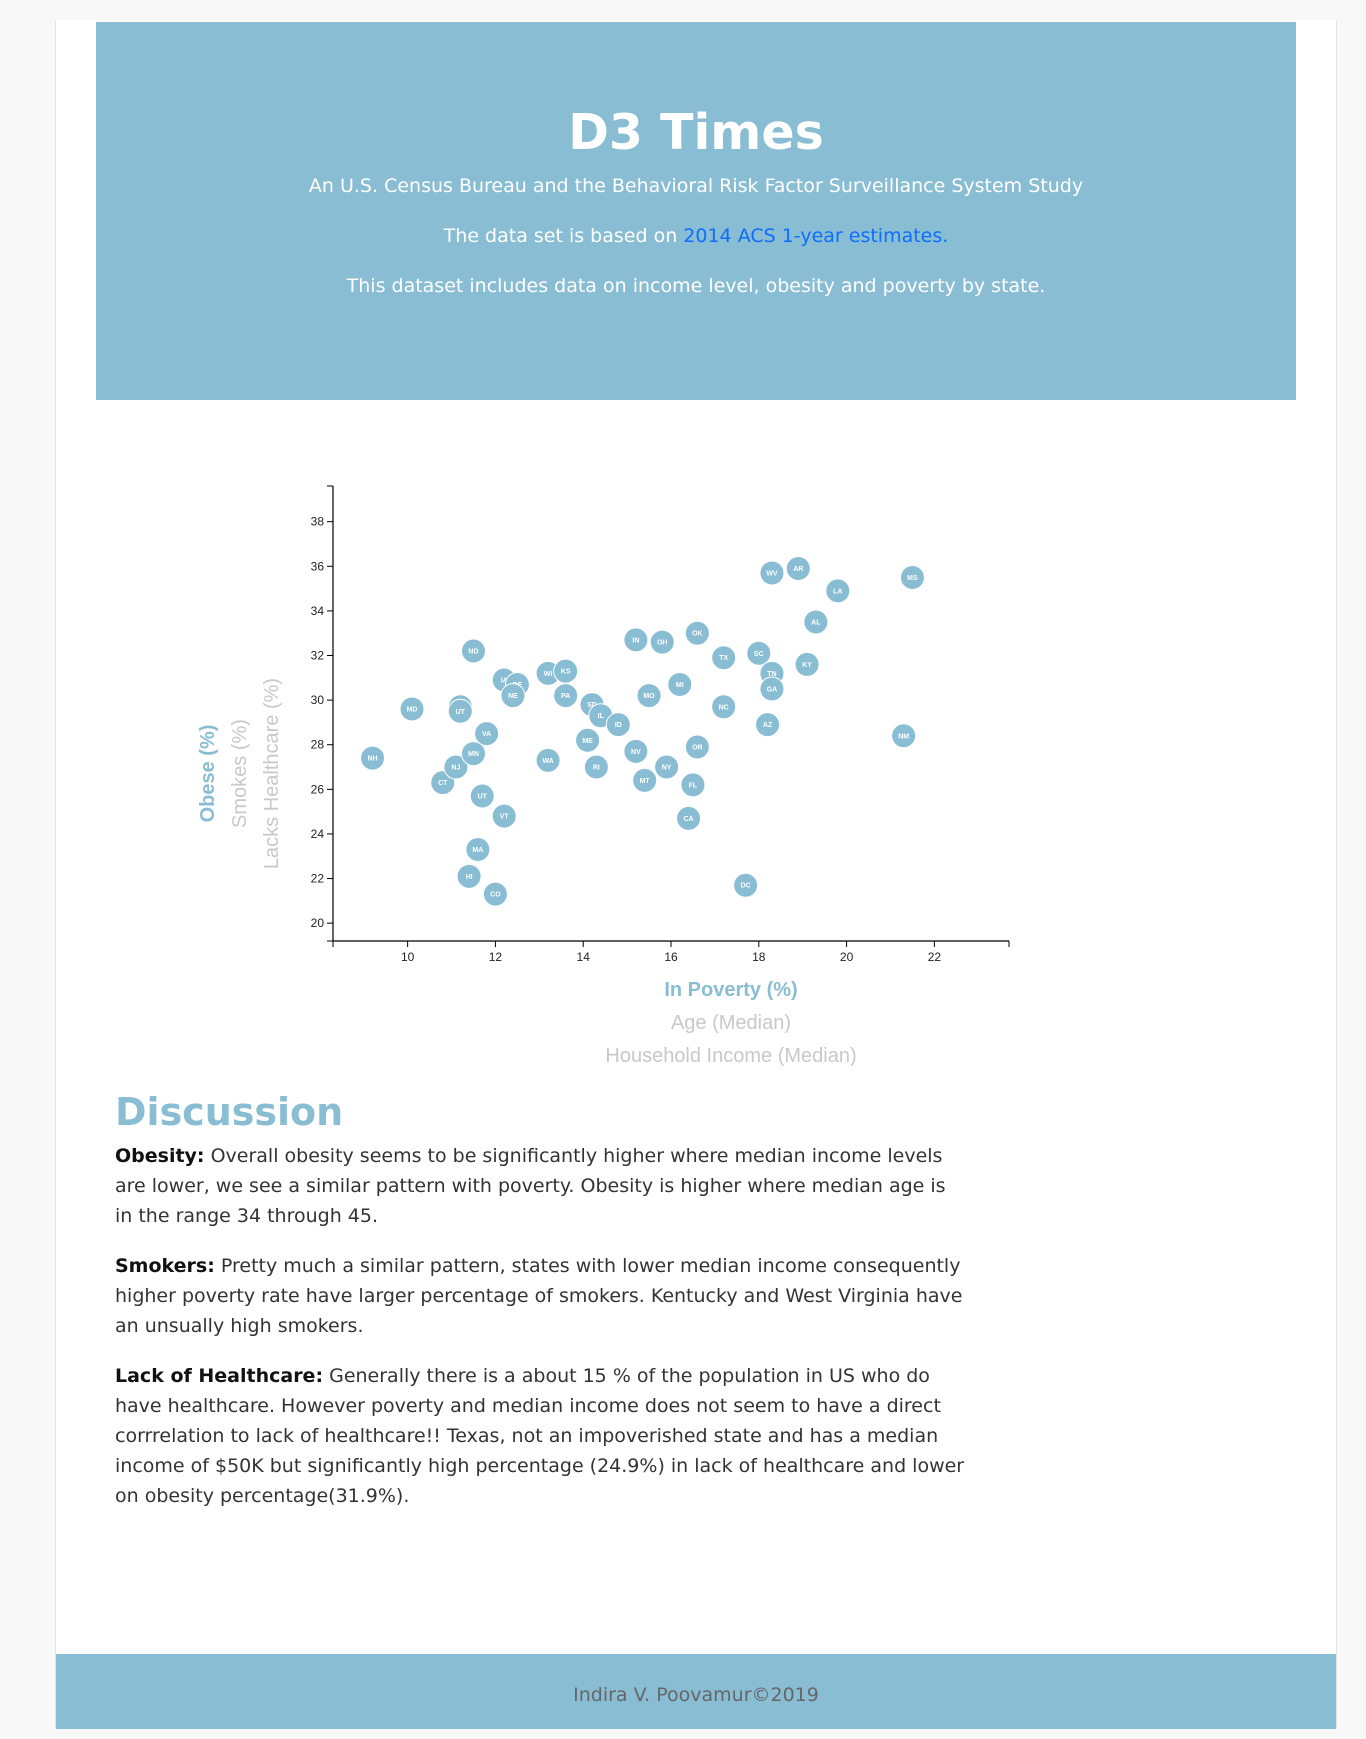 This screenshot has width=1366, height=1739. I want to click on y-axis-option: Smokes (%), so click(240, 773).